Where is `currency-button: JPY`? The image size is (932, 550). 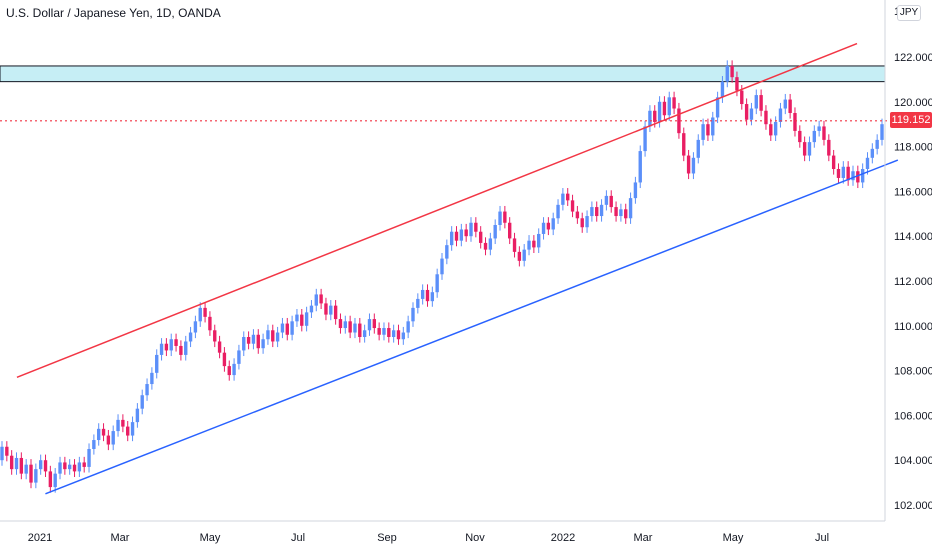 currency-button: JPY is located at coordinates (909, 13).